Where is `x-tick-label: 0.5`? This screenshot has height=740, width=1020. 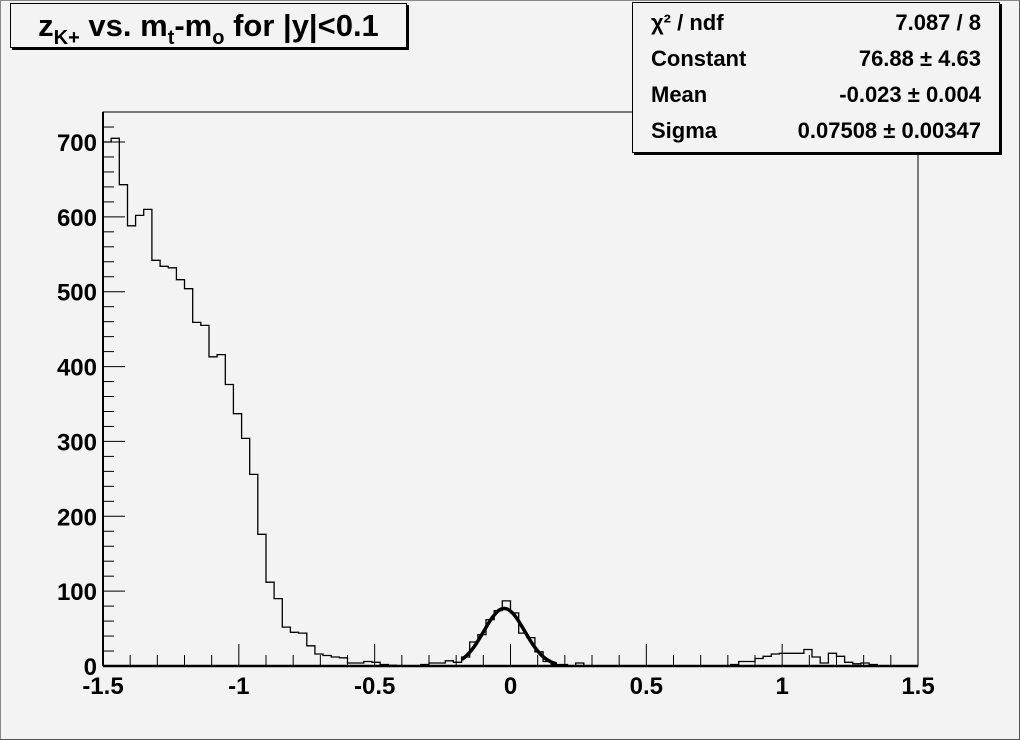
x-tick-label: 0.5 is located at coordinates (646, 686).